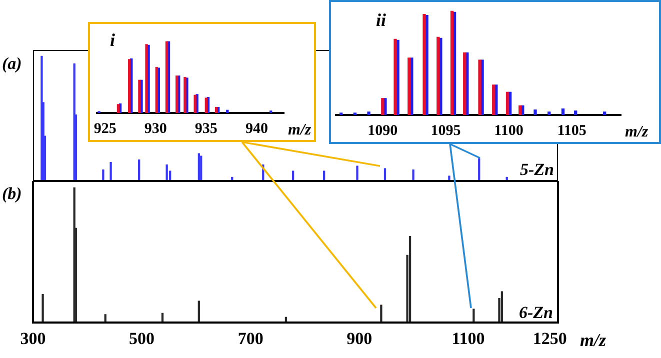  What do you see at coordinates (251, 338) in the screenshot?
I see `x-tick-label: 700` at bounding box center [251, 338].